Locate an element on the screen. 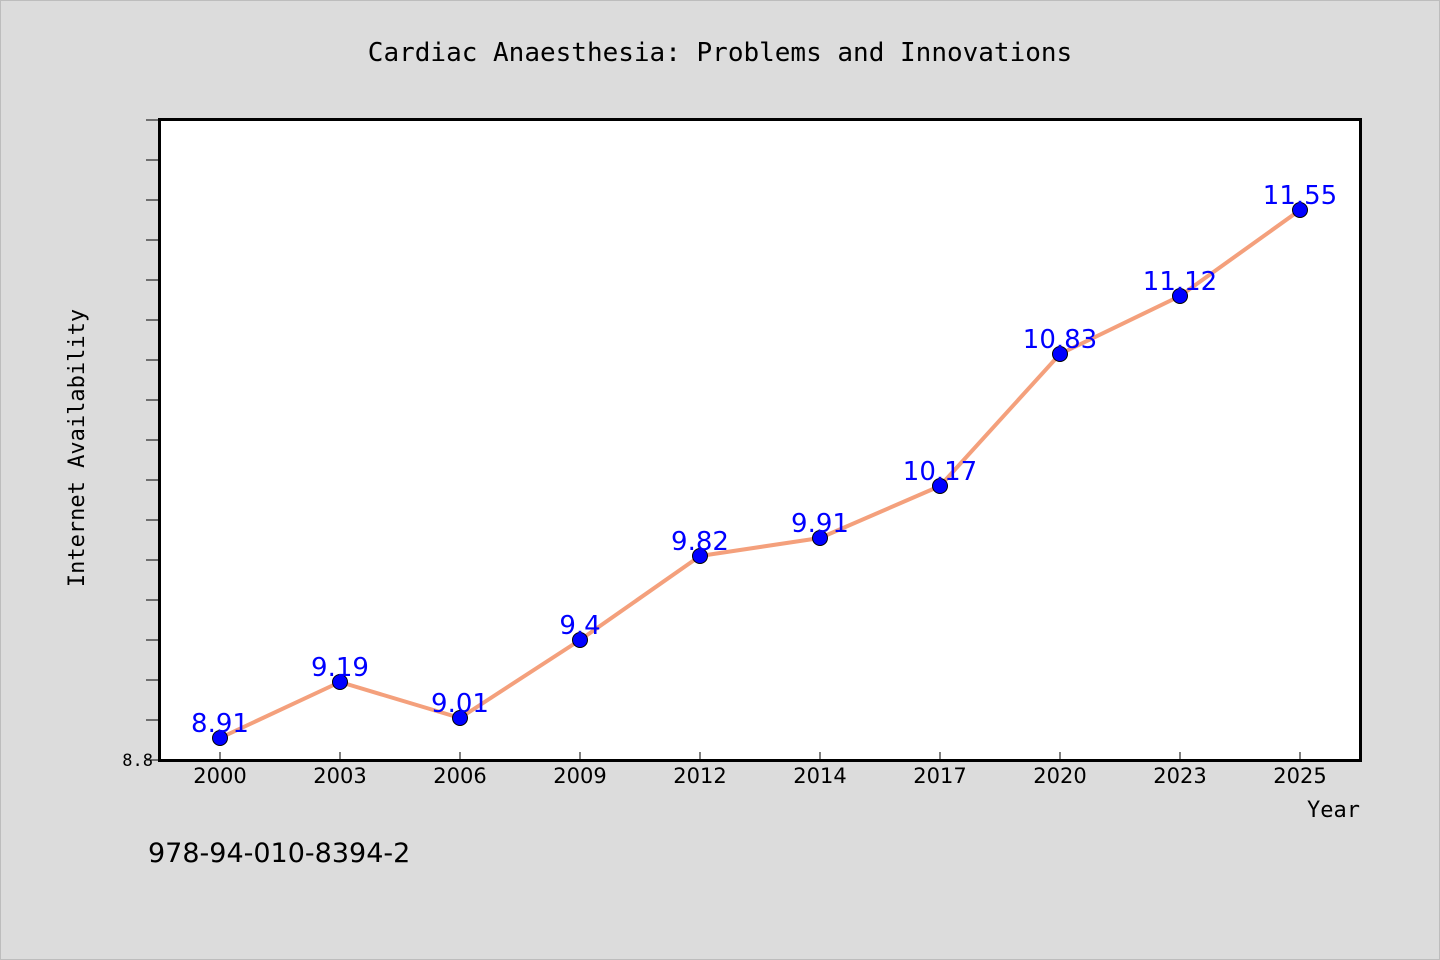 The image size is (1440, 960). data-label: 10.17 is located at coordinates (940, 472).